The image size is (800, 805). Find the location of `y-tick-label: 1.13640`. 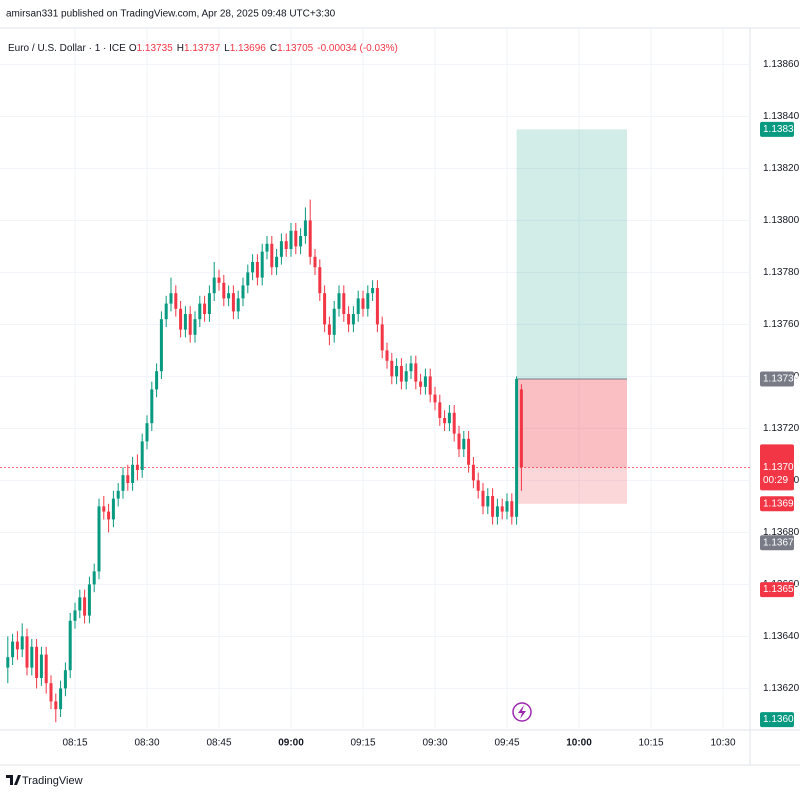

y-tick-label: 1.13640 is located at coordinates (781, 636).